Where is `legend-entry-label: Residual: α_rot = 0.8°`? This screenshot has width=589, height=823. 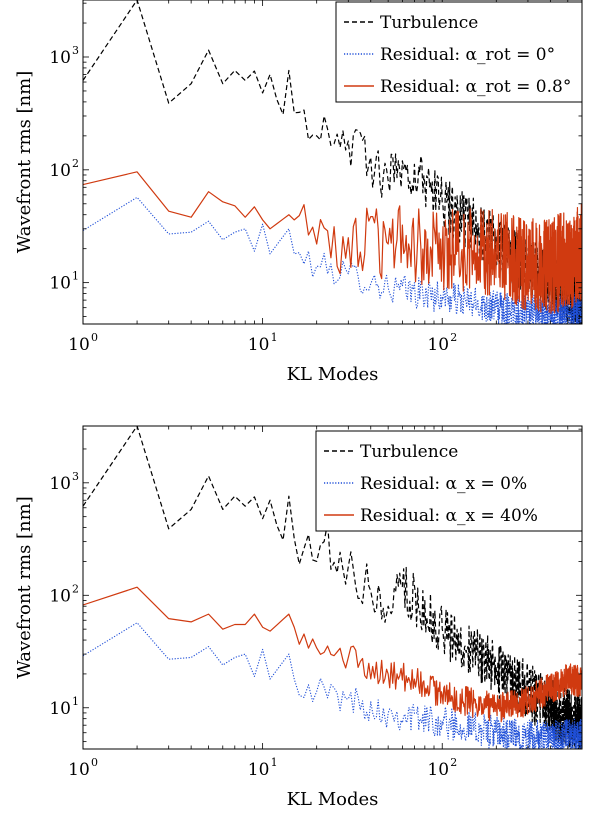
legend-entry-label: Residual: α_rot = 0.8° is located at coordinates (475, 87).